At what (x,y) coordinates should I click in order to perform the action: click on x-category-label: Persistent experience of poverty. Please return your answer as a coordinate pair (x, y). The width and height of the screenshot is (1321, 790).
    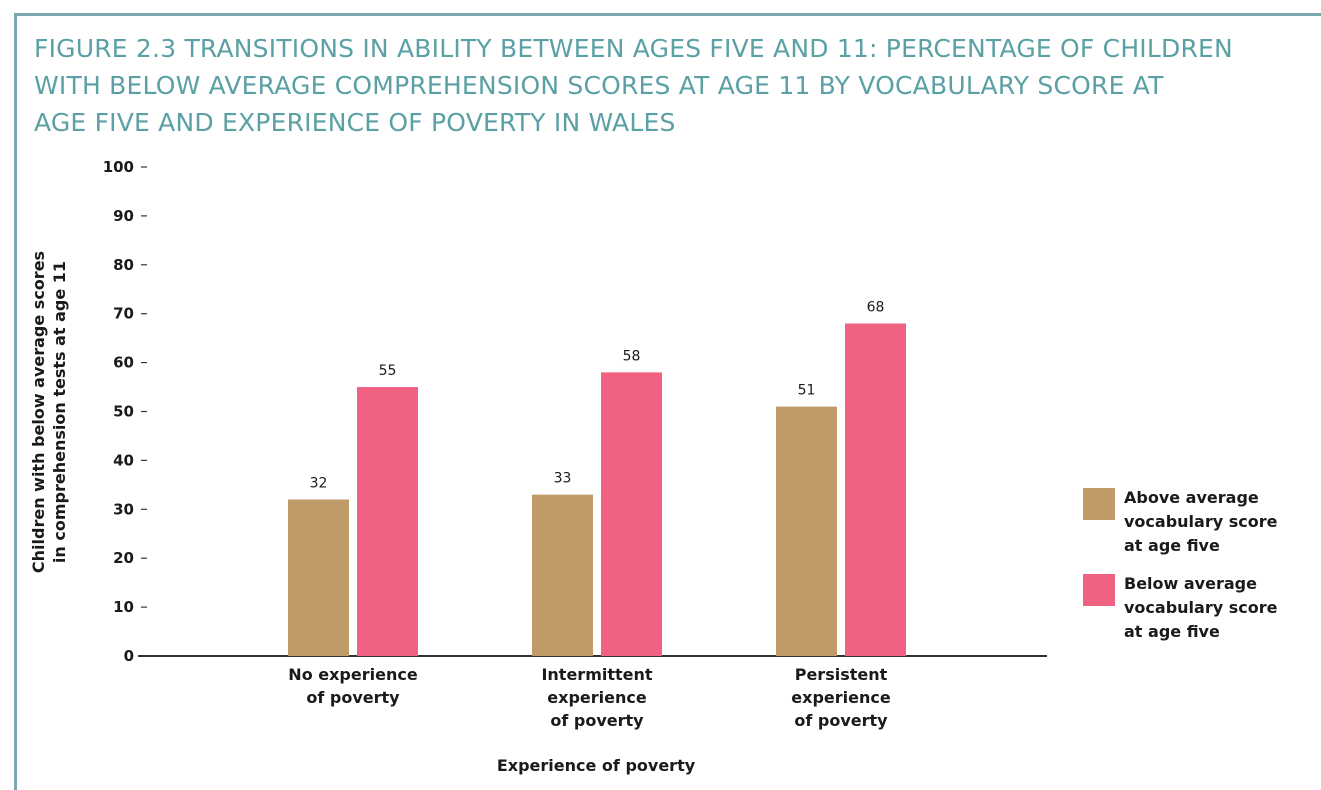
    Looking at the image, I should click on (841, 697).